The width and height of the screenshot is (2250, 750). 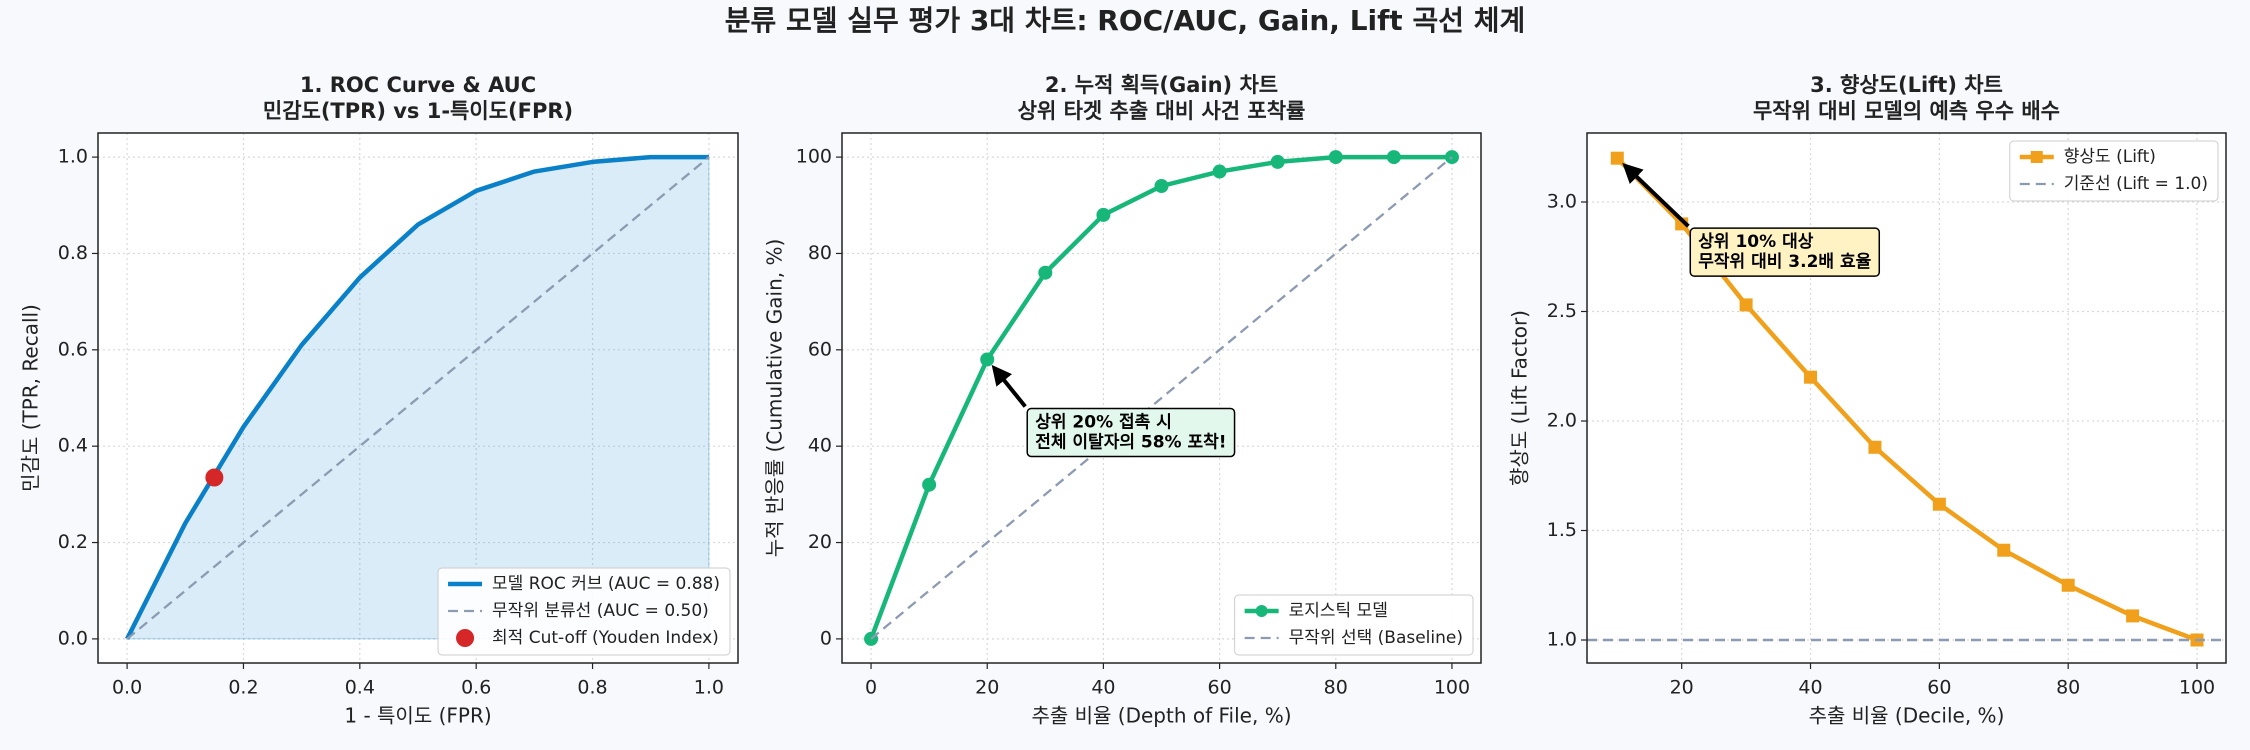 What do you see at coordinates (592, 688) in the screenshot?
I see `x-tick-label: 0.8` at bounding box center [592, 688].